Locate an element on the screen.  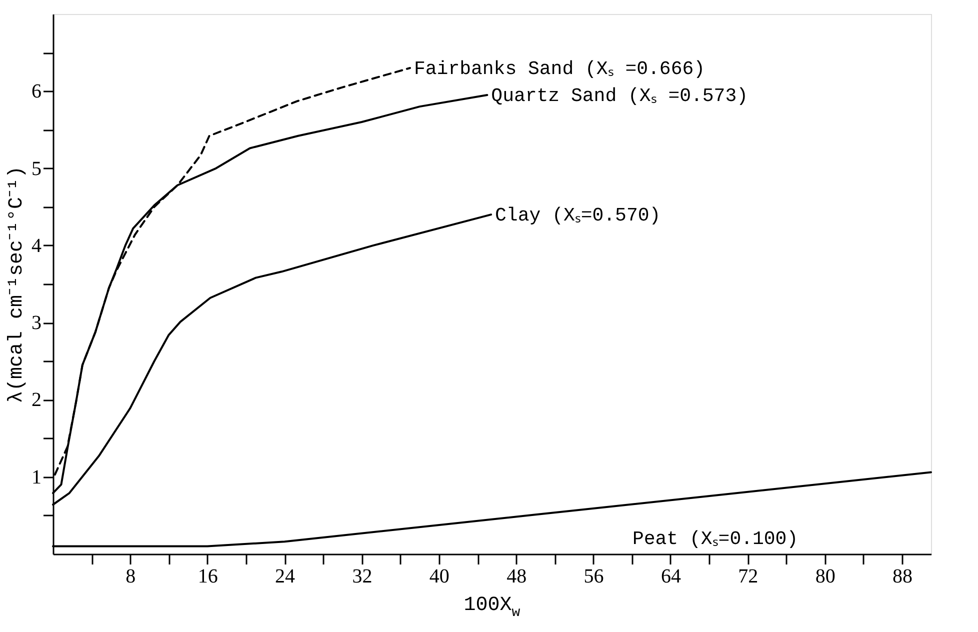
annotation: Quartz Sand (Xₛ =0.573) is located at coordinates (619, 96).